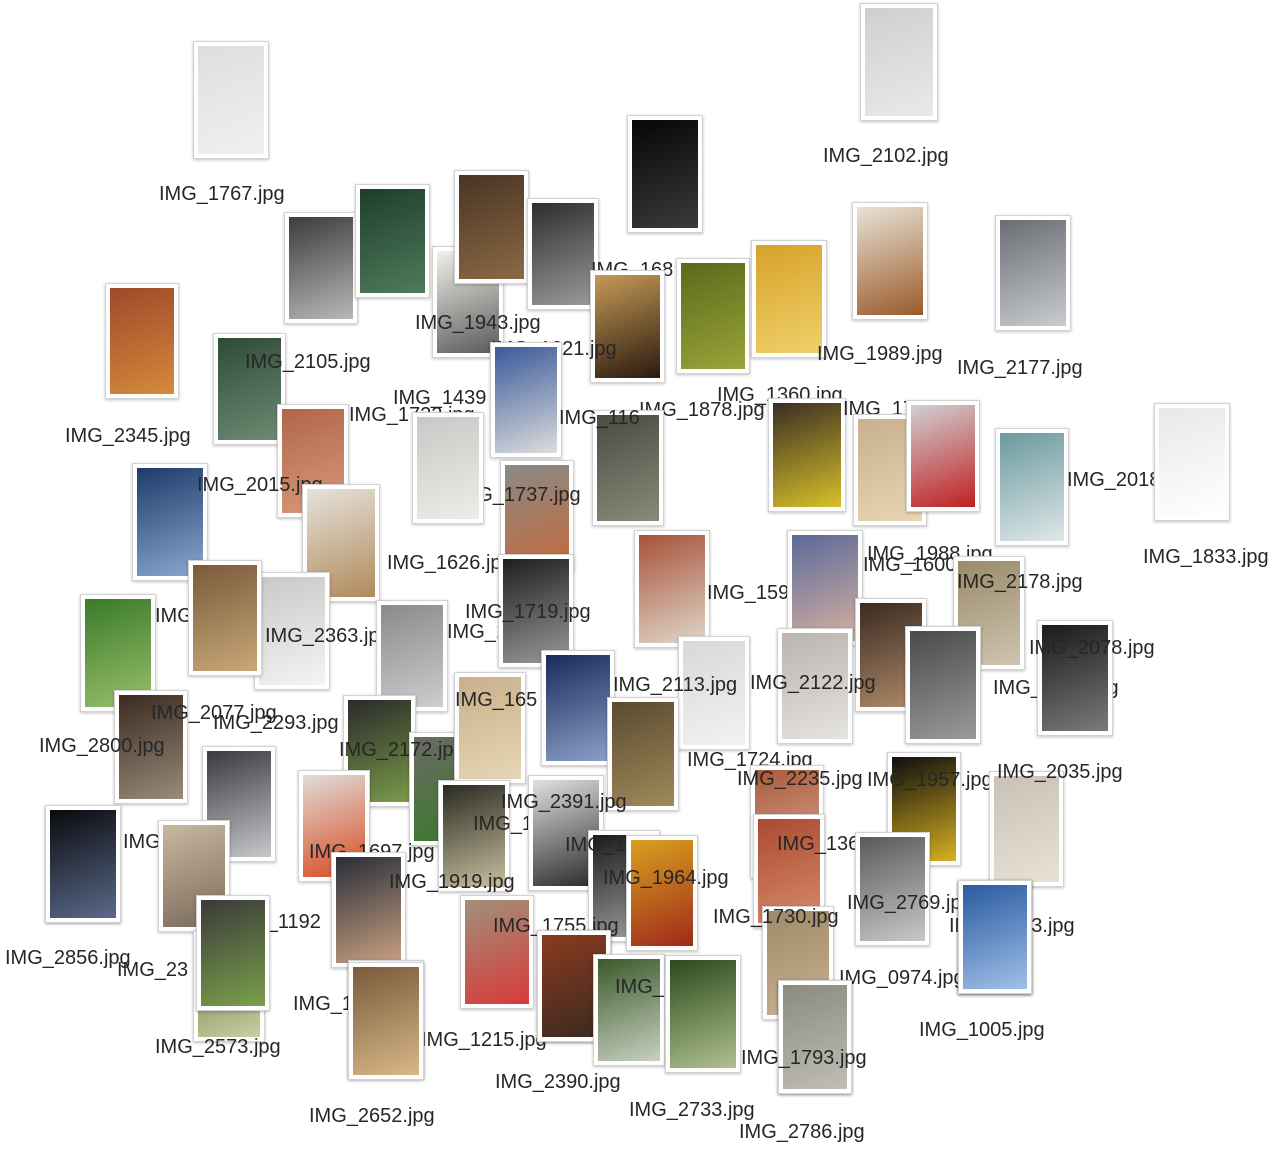 Image resolution: width=1273 pixels, height=1151 pixels. I want to click on photo-filename-label: IMG_2122.jpg, so click(813, 683).